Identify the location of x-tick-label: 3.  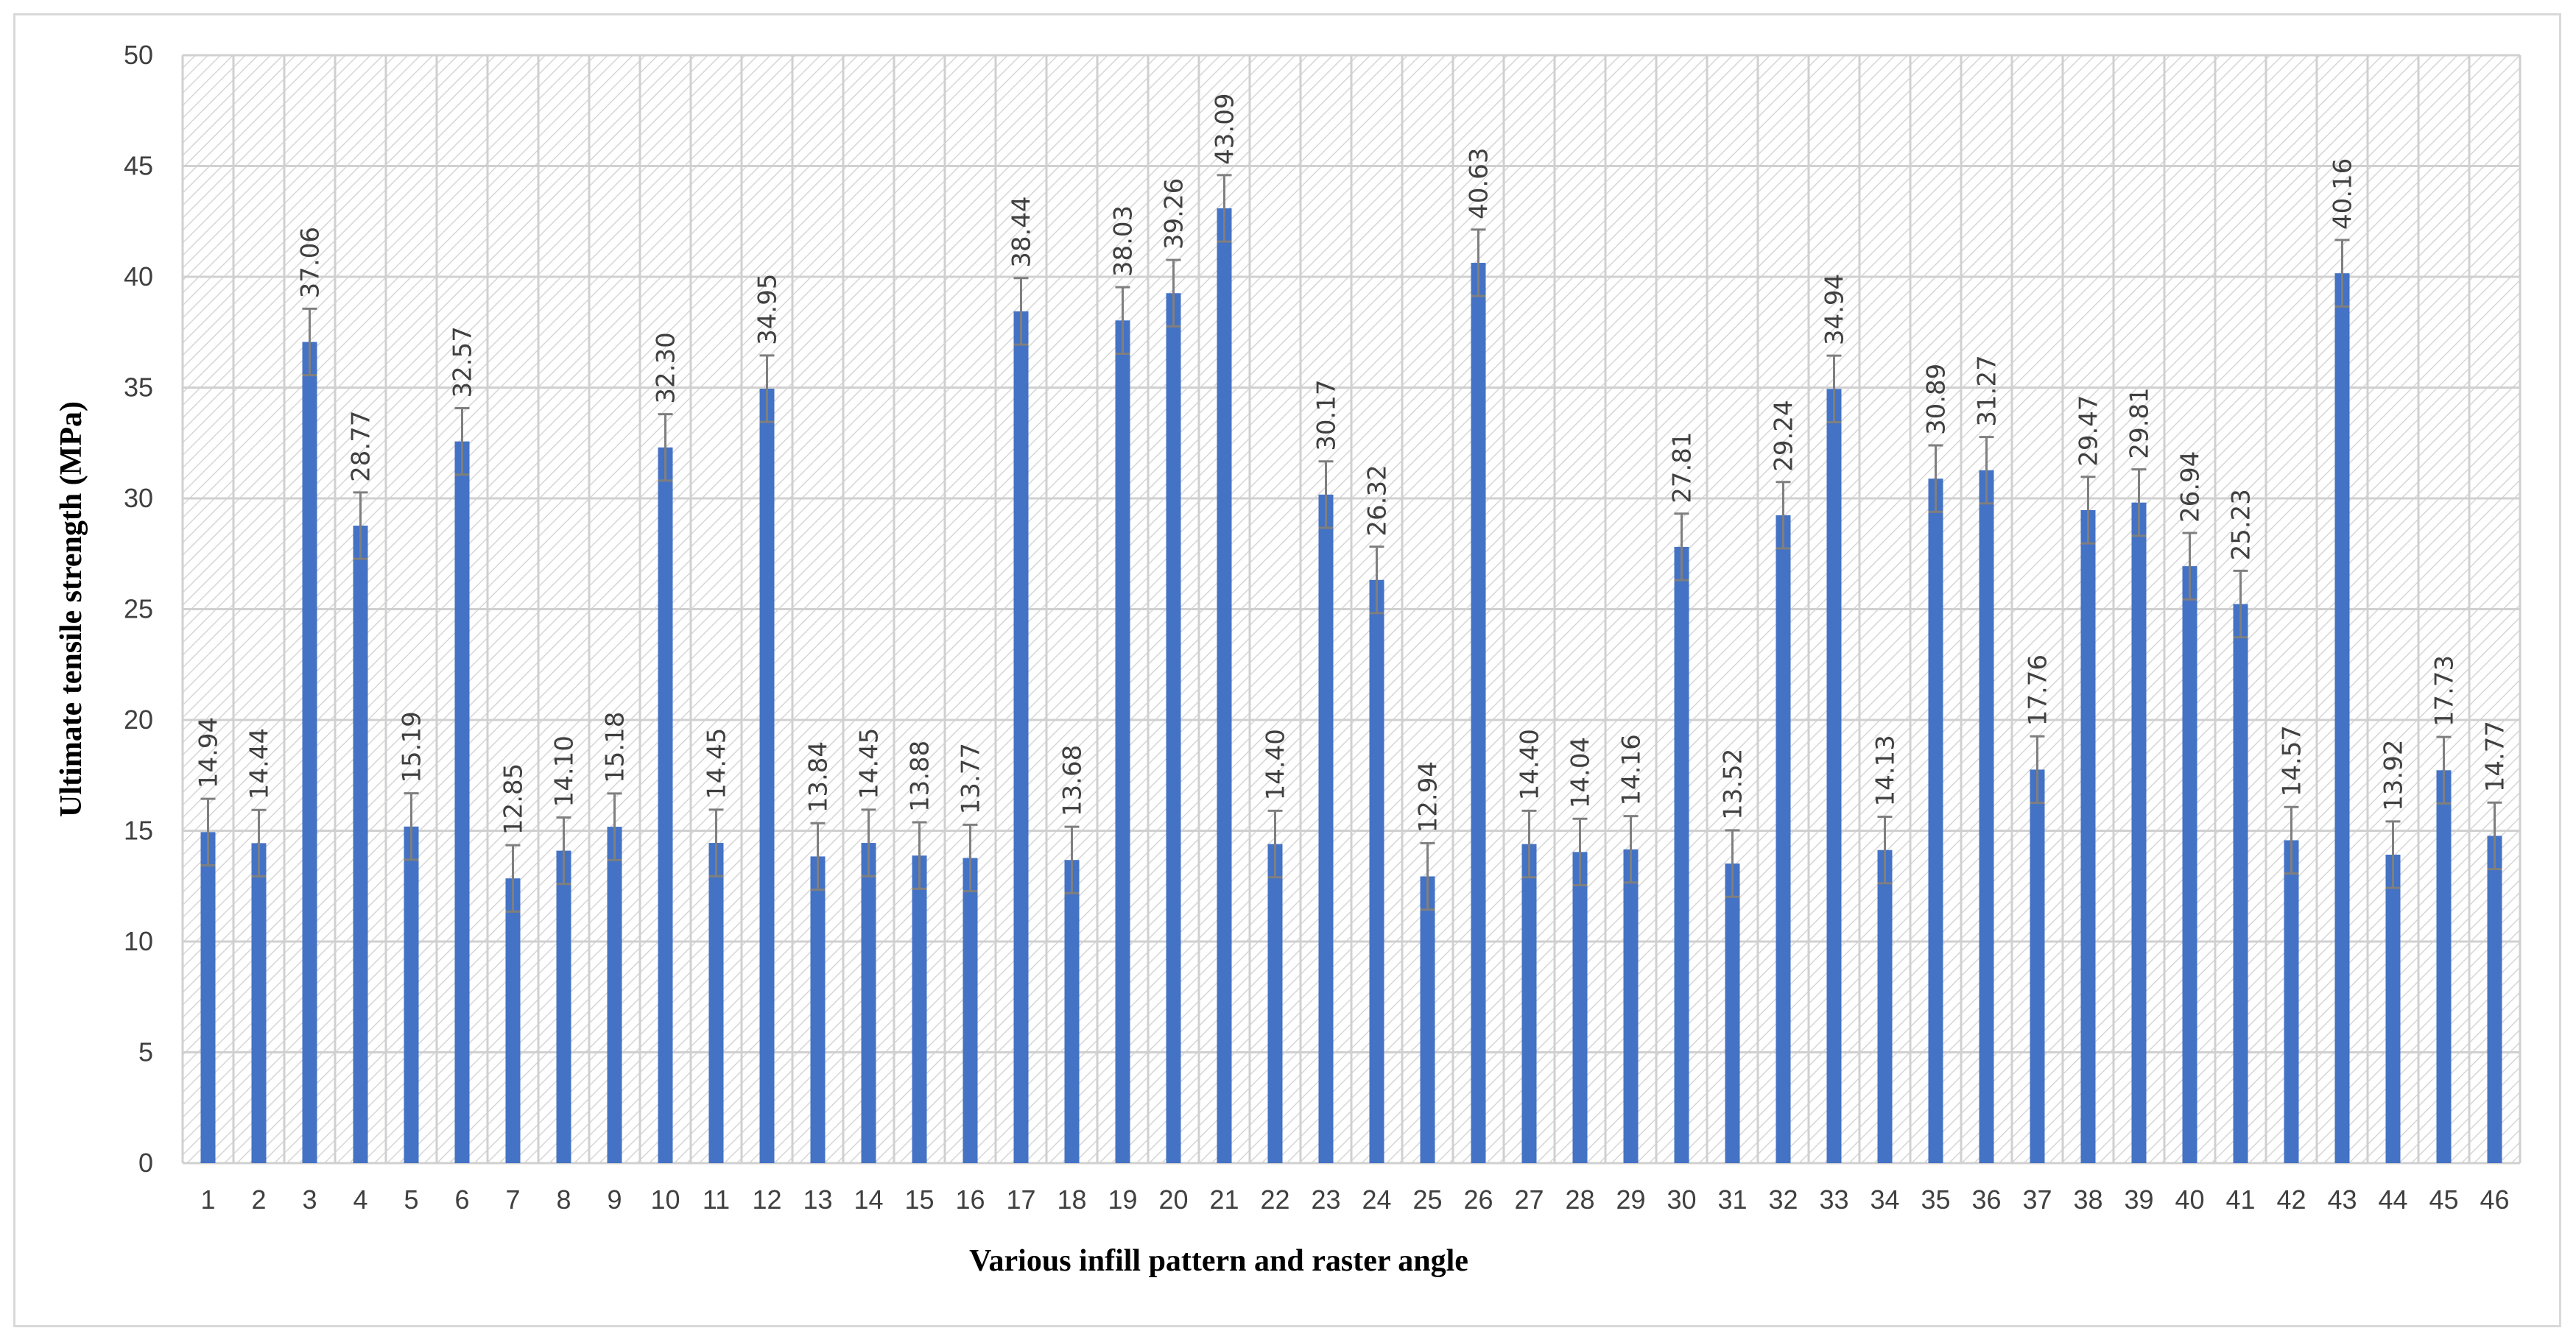
(309, 1199).